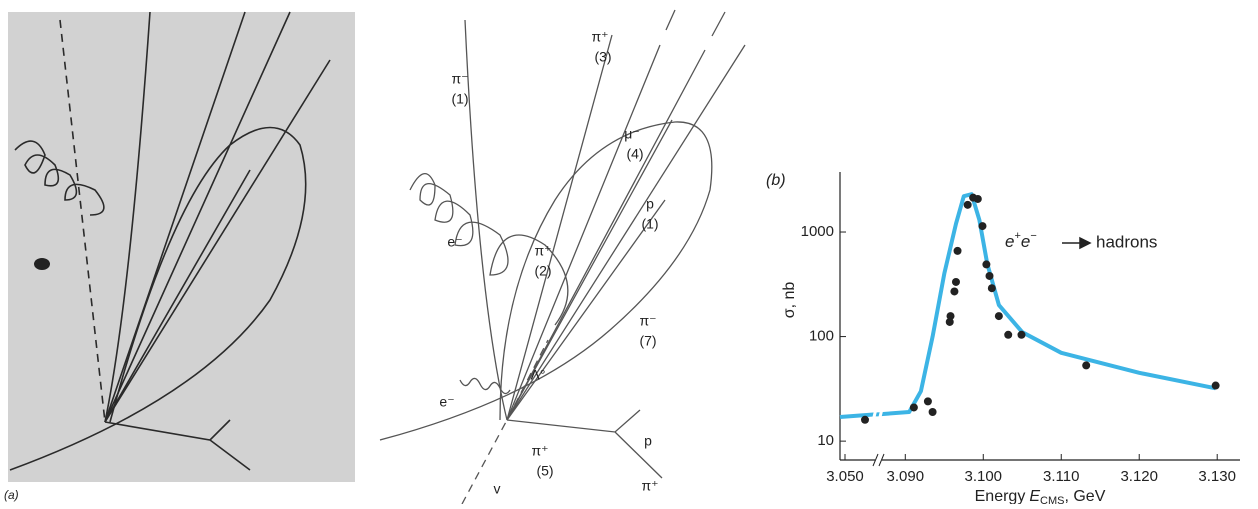 This screenshot has height=509, width=1258. I want to click on track-label: μ⁻, so click(631, 134).